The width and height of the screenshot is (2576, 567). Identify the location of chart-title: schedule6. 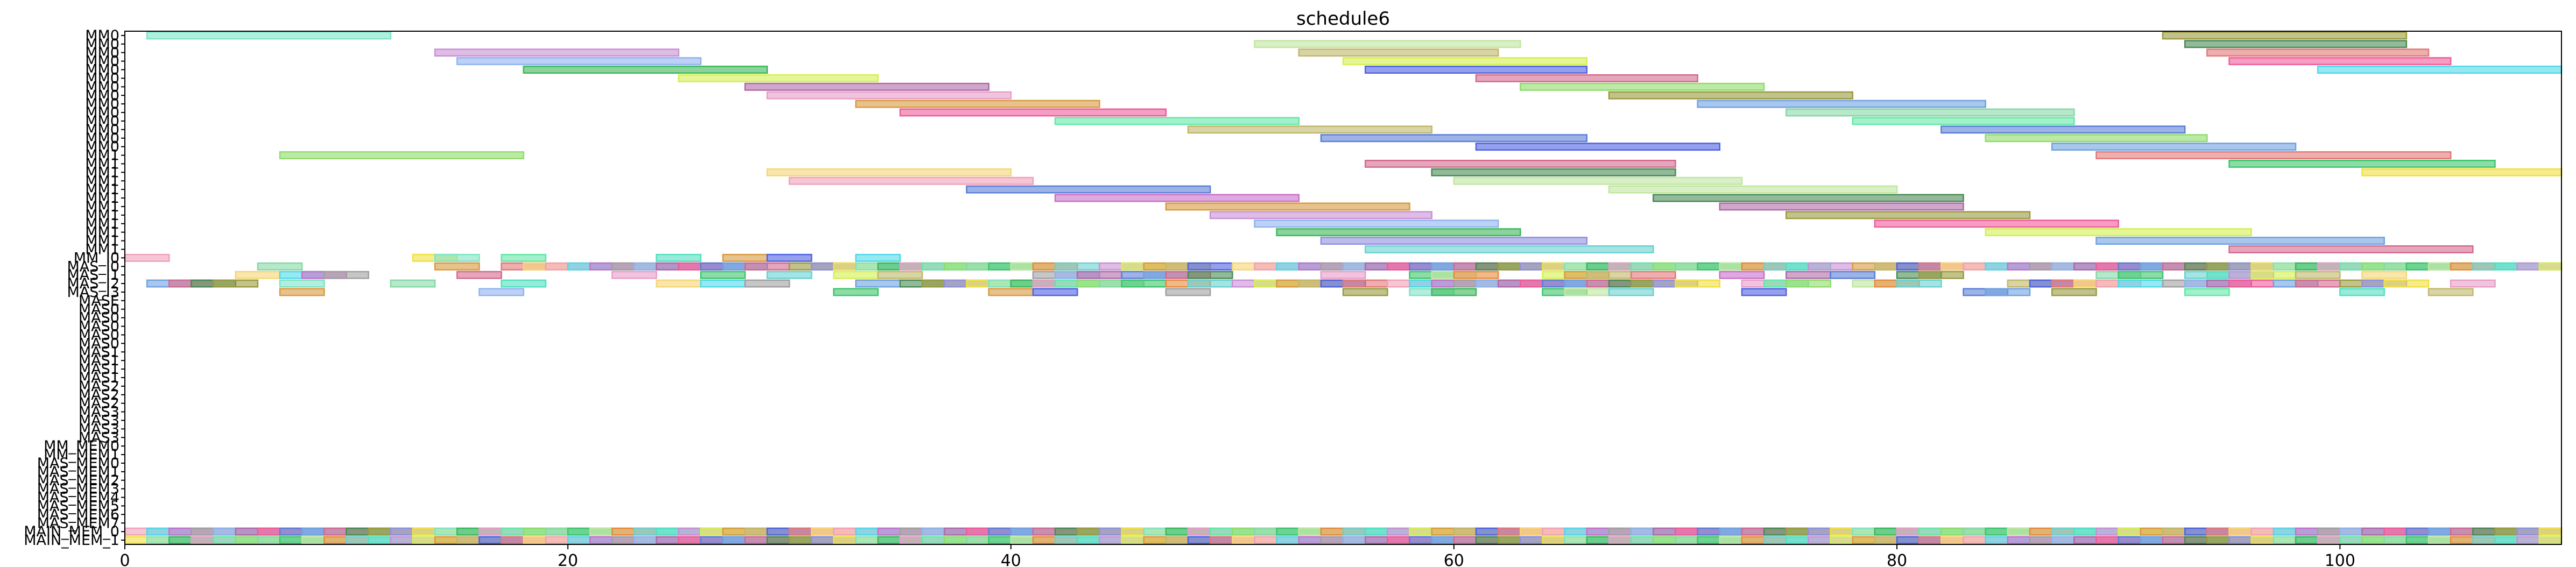
(1343, 19).